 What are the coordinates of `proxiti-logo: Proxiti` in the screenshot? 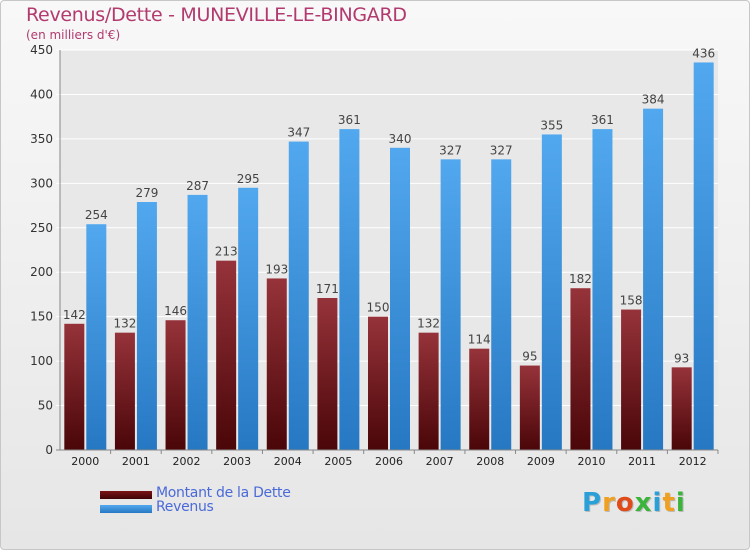 It's located at (634, 503).